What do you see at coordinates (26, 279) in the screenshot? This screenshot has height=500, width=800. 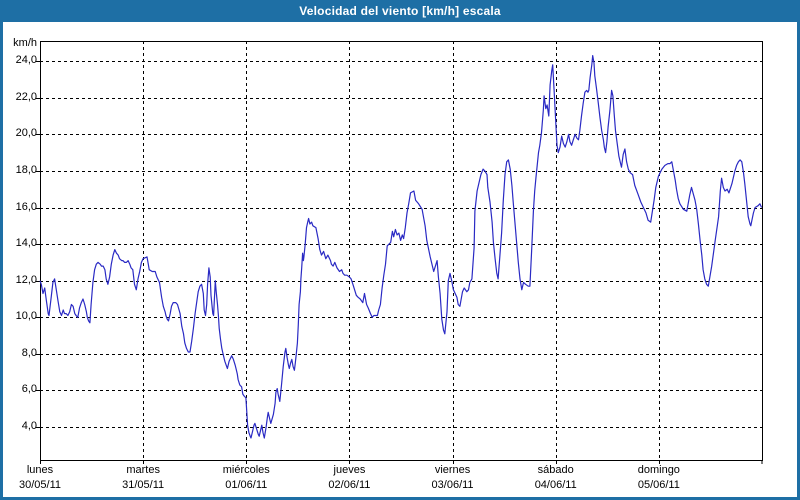 I see `y-tick-label: 12,0` at bounding box center [26, 279].